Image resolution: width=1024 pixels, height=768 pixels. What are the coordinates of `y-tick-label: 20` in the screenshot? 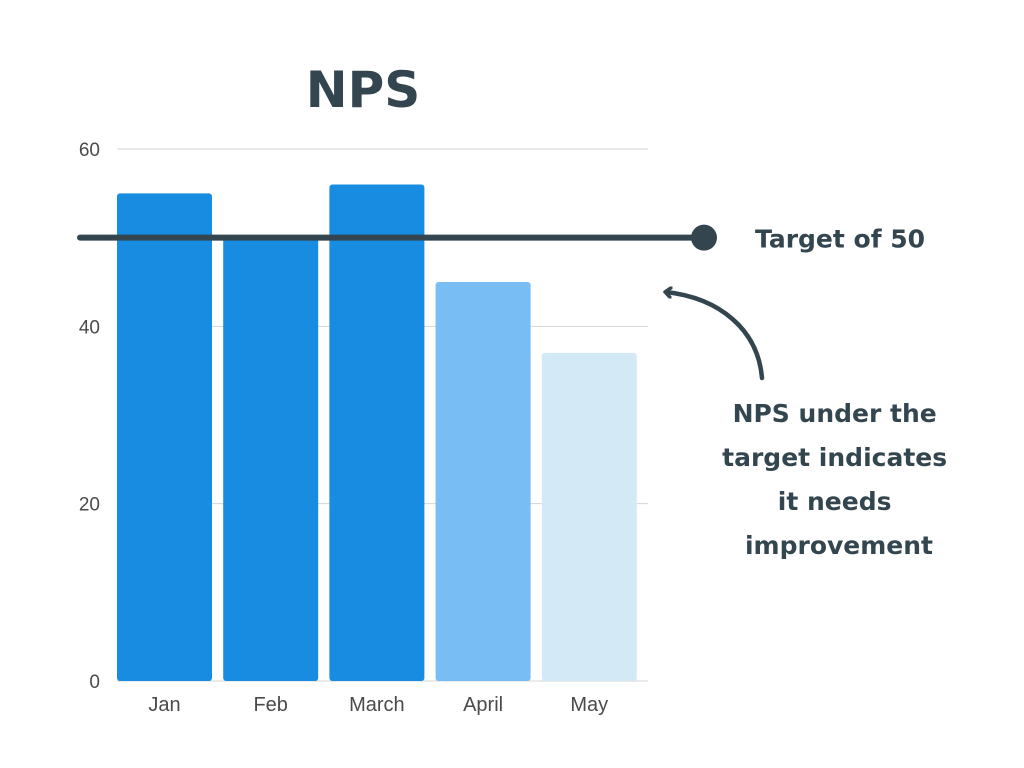 It's located at (89, 505).